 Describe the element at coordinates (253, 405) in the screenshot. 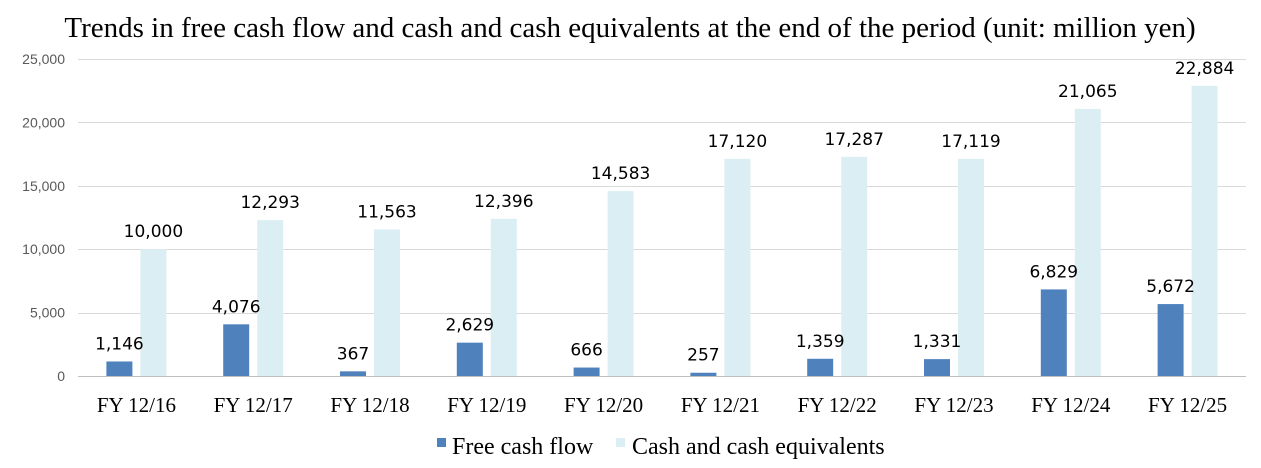

I see `x-tick-label: FY 12/17` at that location.